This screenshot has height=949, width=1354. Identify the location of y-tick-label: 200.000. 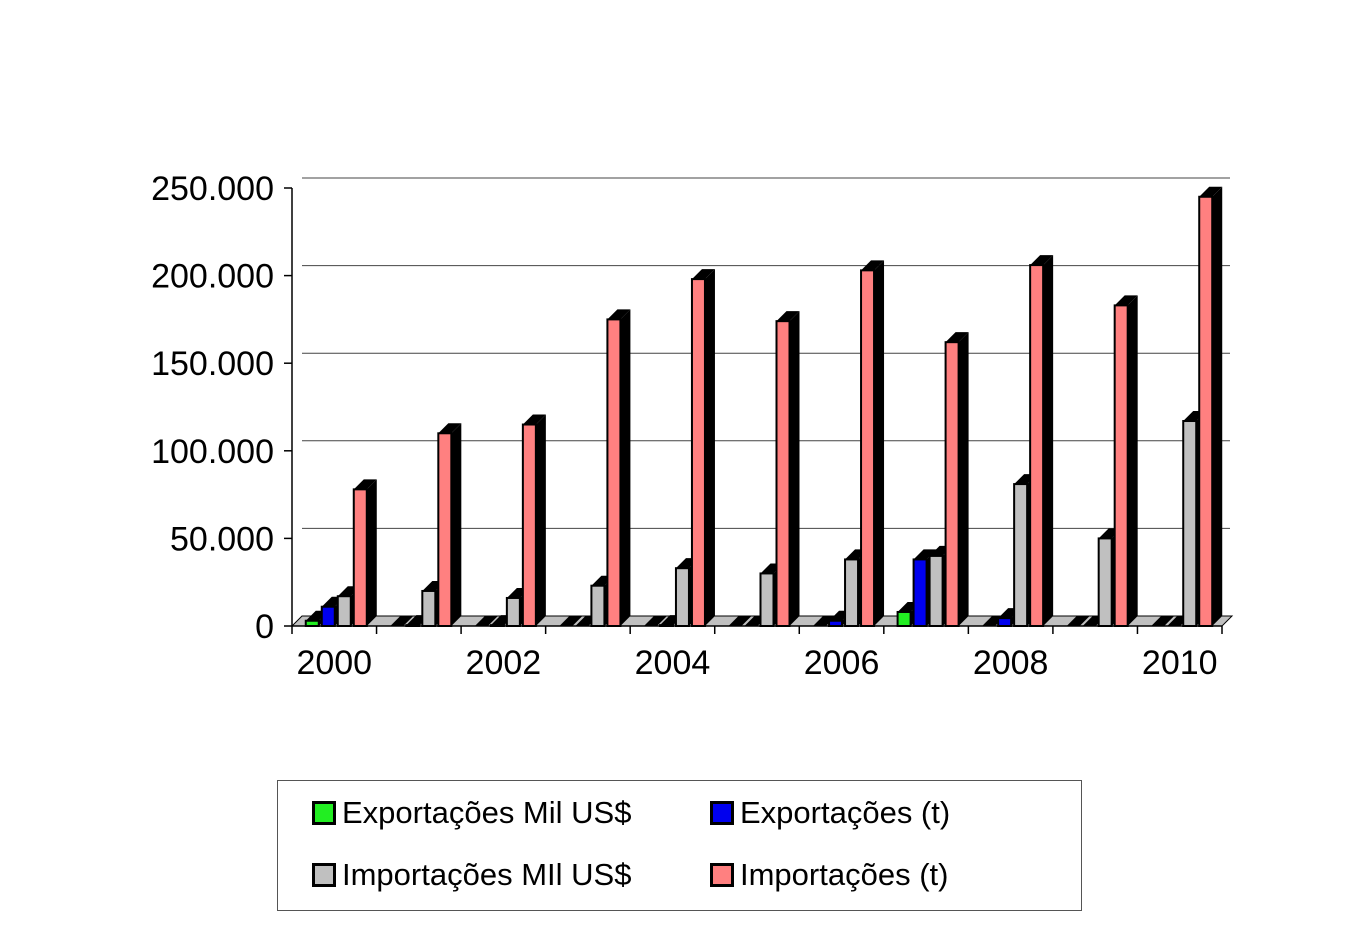
(212, 277).